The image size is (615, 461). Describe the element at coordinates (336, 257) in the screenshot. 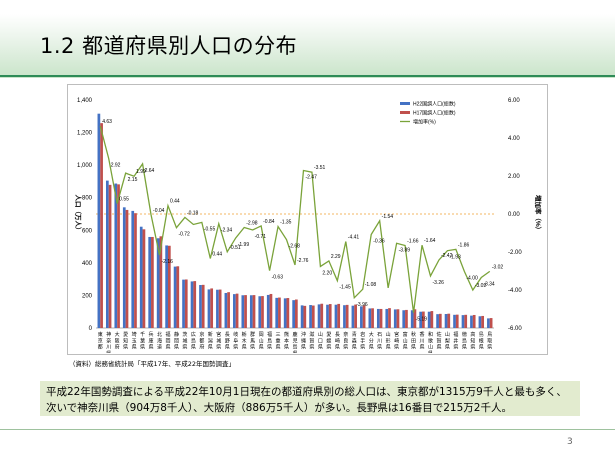

I see `rate-data-label: 2.29` at that location.